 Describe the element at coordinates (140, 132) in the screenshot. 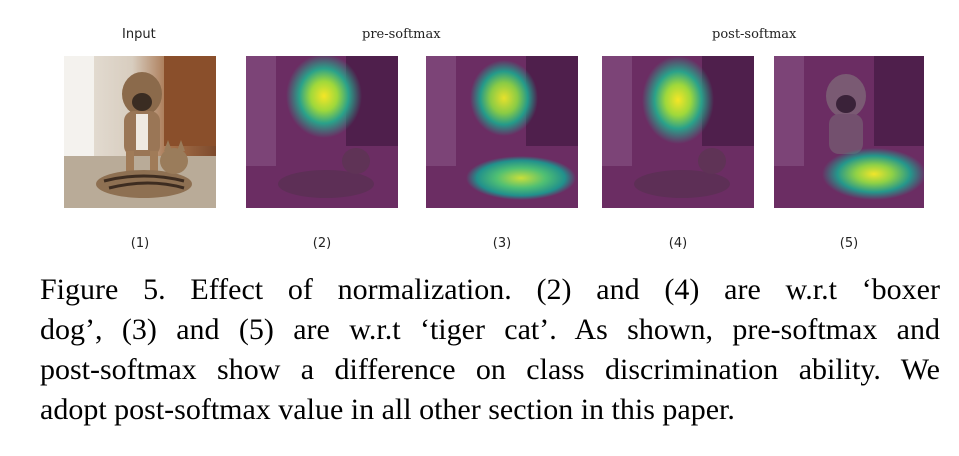

I see `input-photo` at that location.